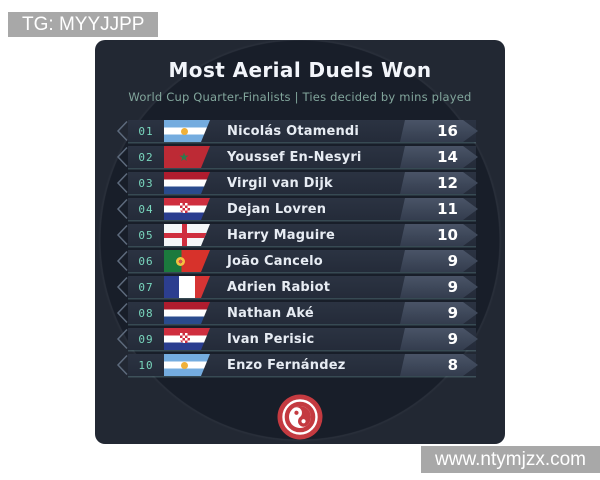  Describe the element at coordinates (286, 365) in the screenshot. I see `player-name: Enzo Fernández` at that location.